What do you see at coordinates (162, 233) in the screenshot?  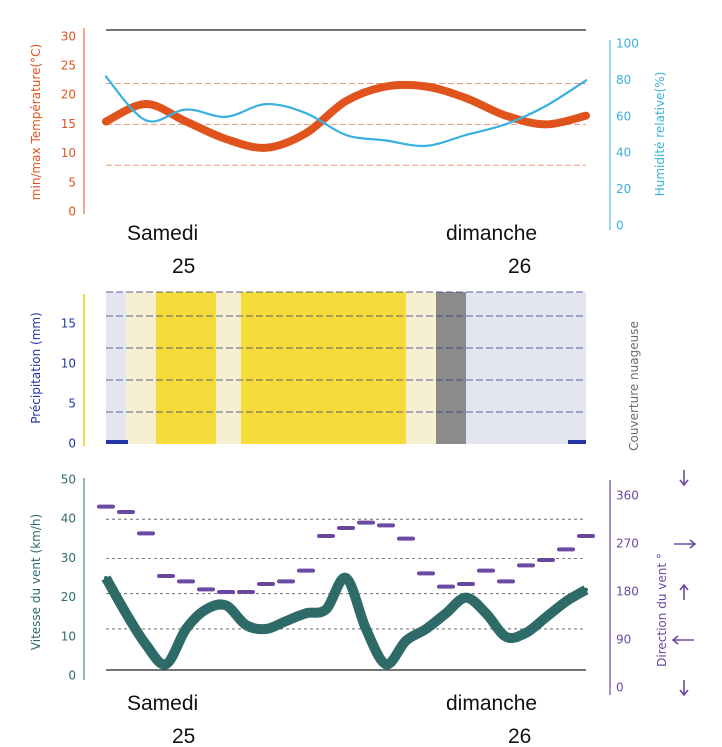 I see `date-day1-top: Samedi` at bounding box center [162, 233].